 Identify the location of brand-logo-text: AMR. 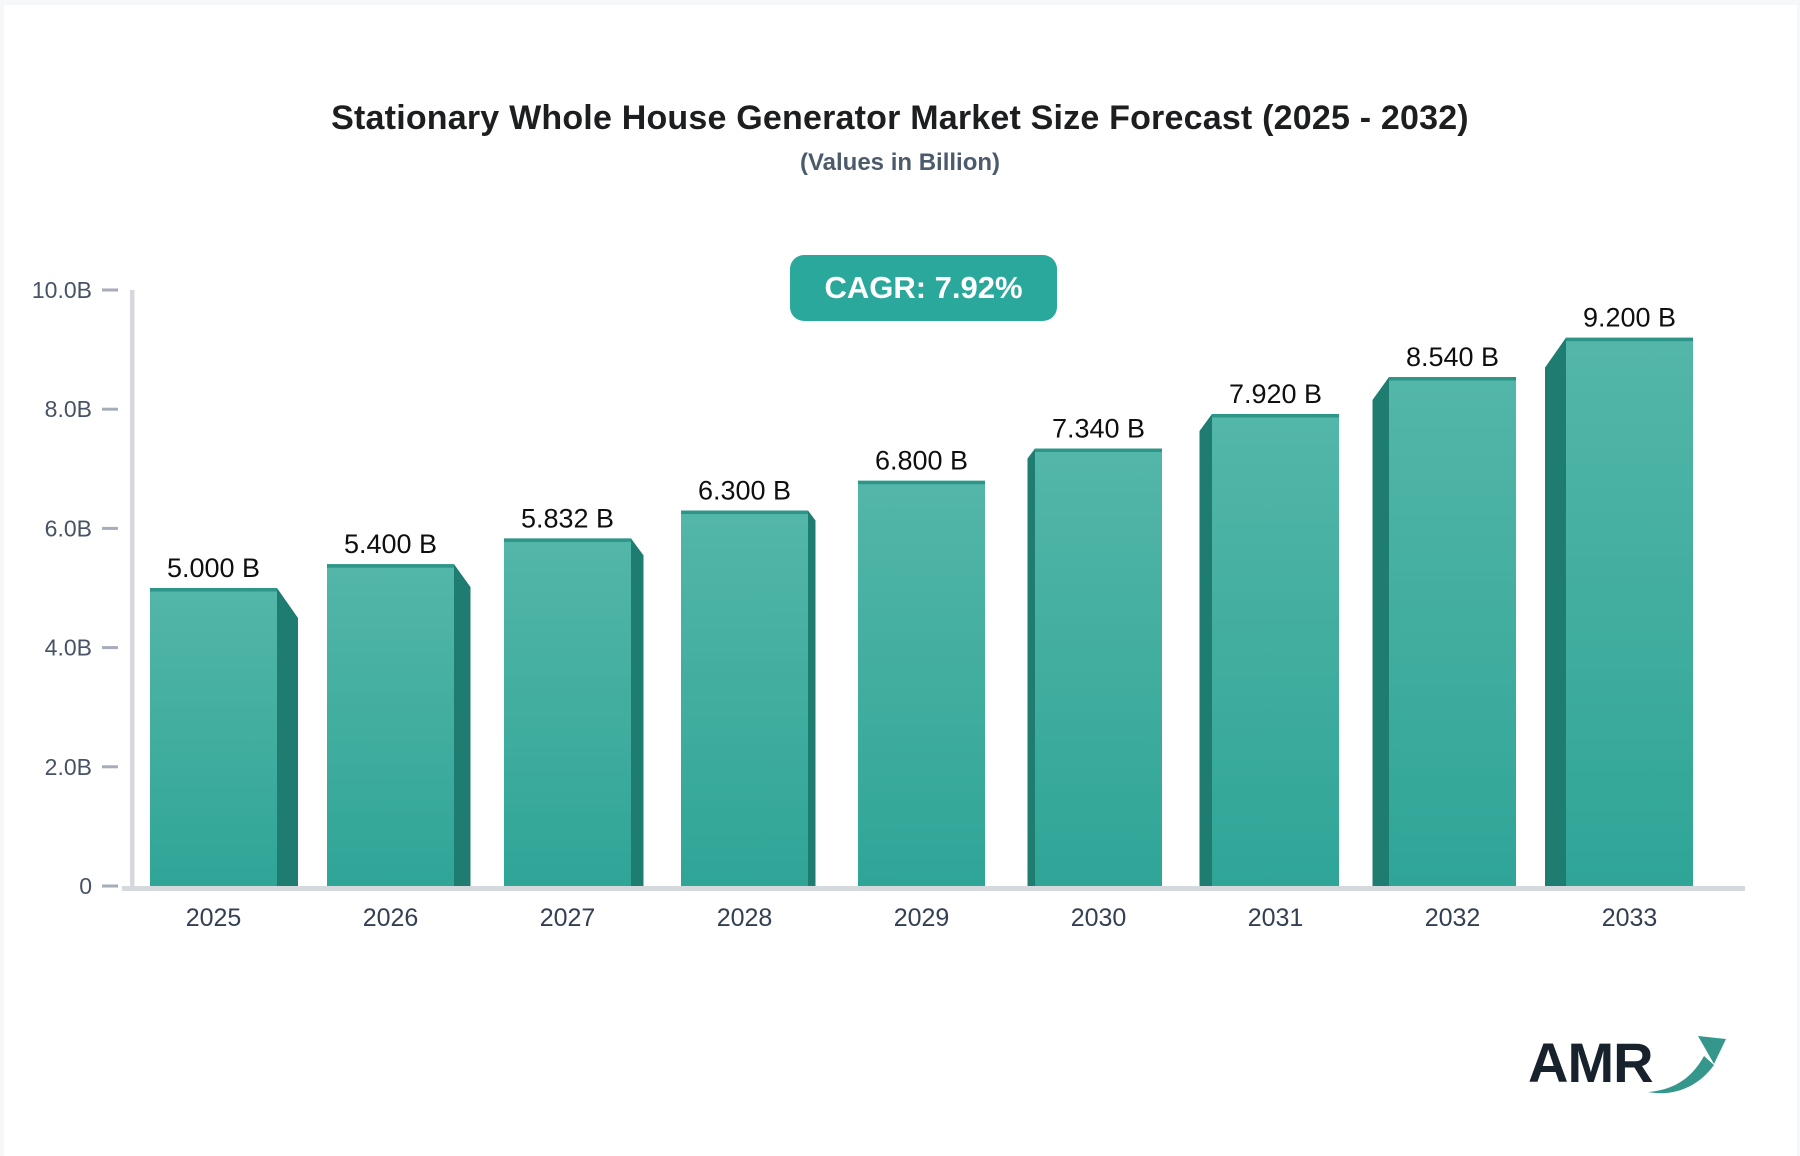
(1591, 1062).